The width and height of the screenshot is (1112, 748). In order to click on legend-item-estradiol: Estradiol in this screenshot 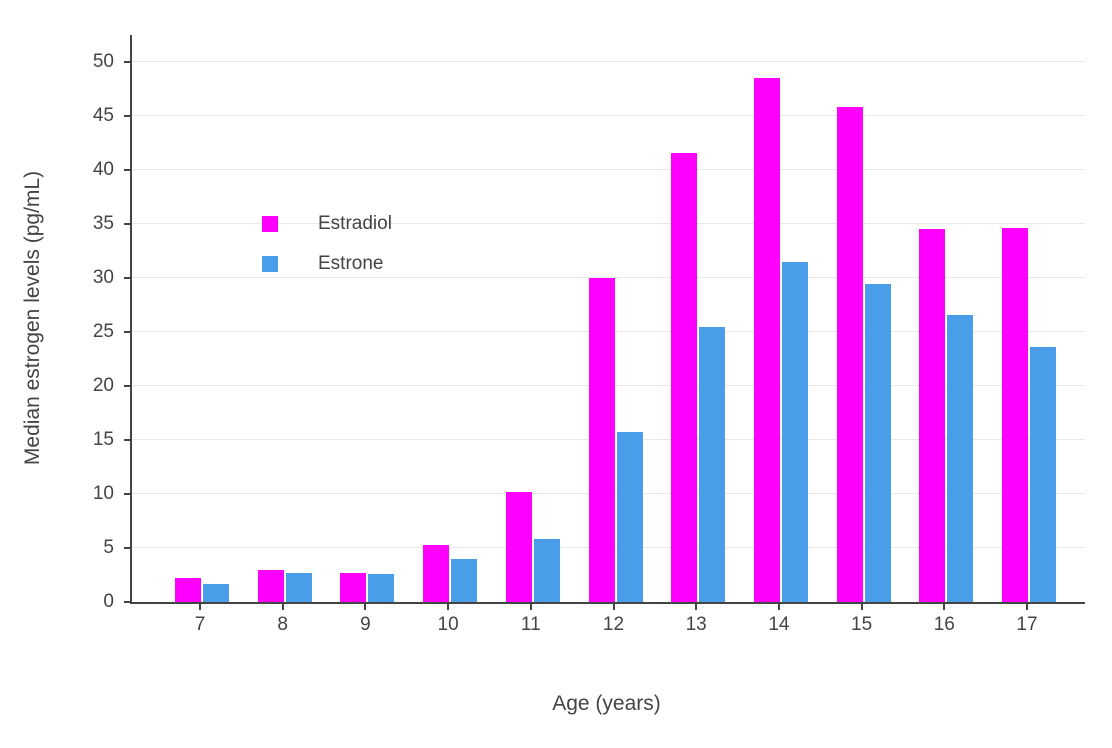, I will do `click(327, 224)`.